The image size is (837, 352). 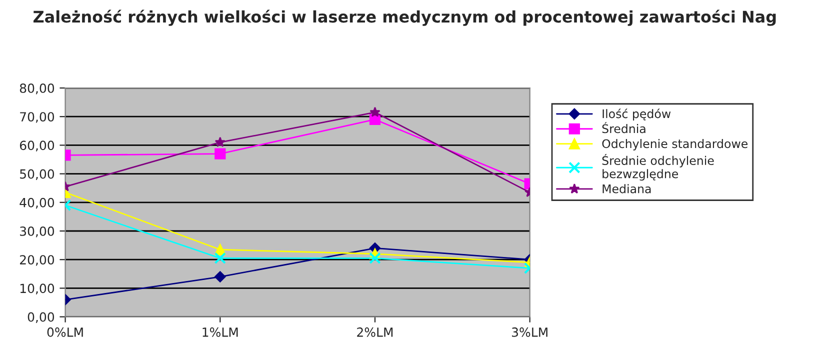 I want to click on y-tick-label: 40,00, so click(x=37, y=203).